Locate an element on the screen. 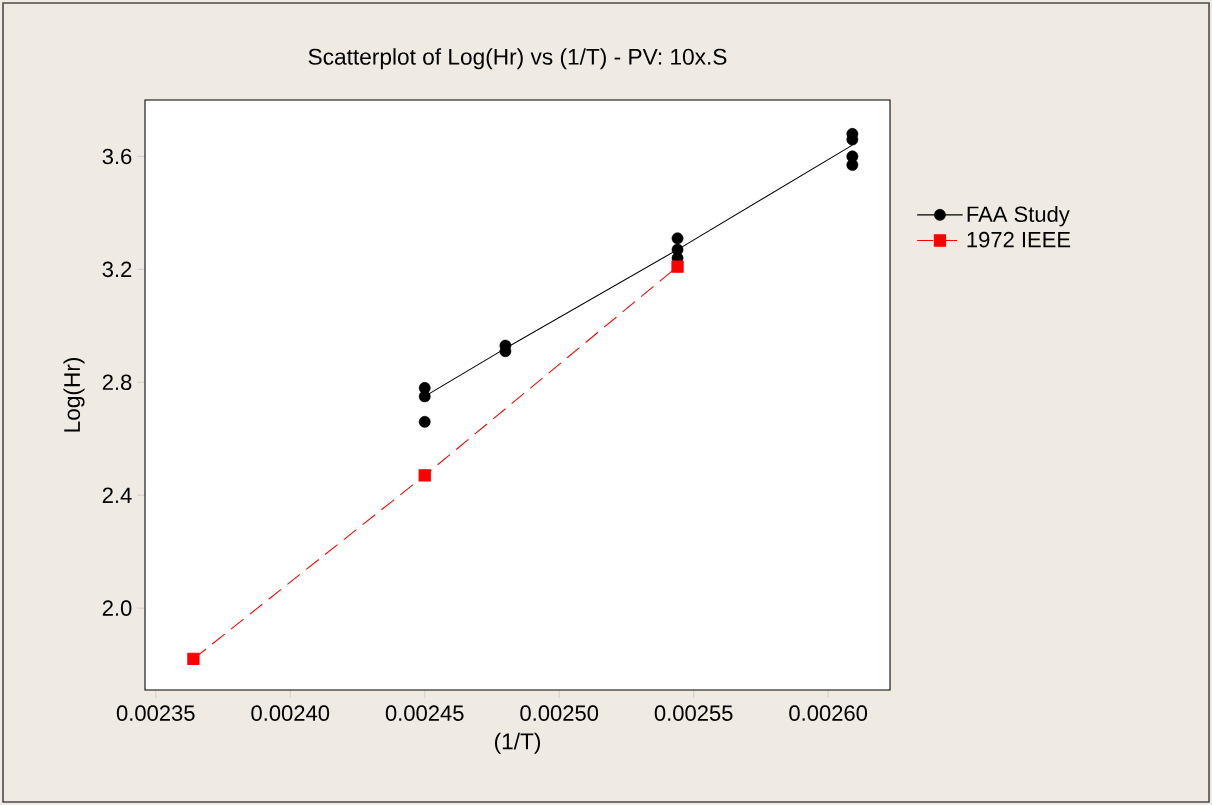  x-tick-label: 0.00245 is located at coordinates (424, 713).